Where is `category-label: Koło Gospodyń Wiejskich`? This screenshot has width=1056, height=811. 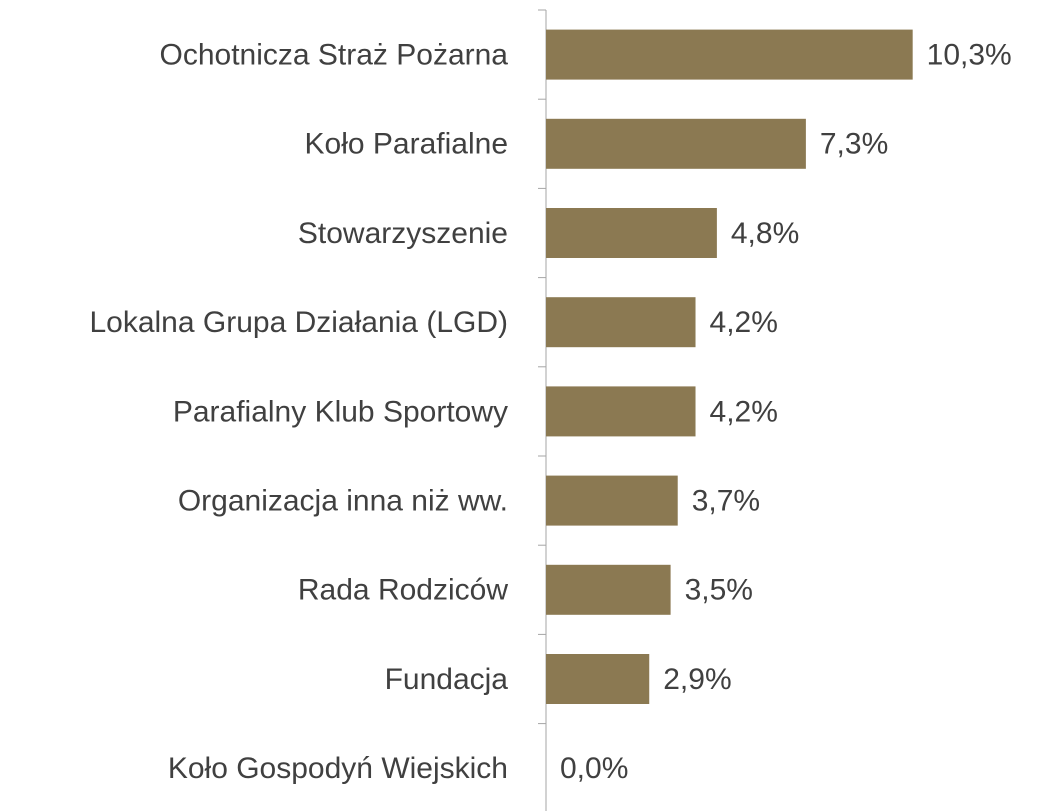 category-label: Koło Gospodyń Wiejskich is located at coordinates (338, 768).